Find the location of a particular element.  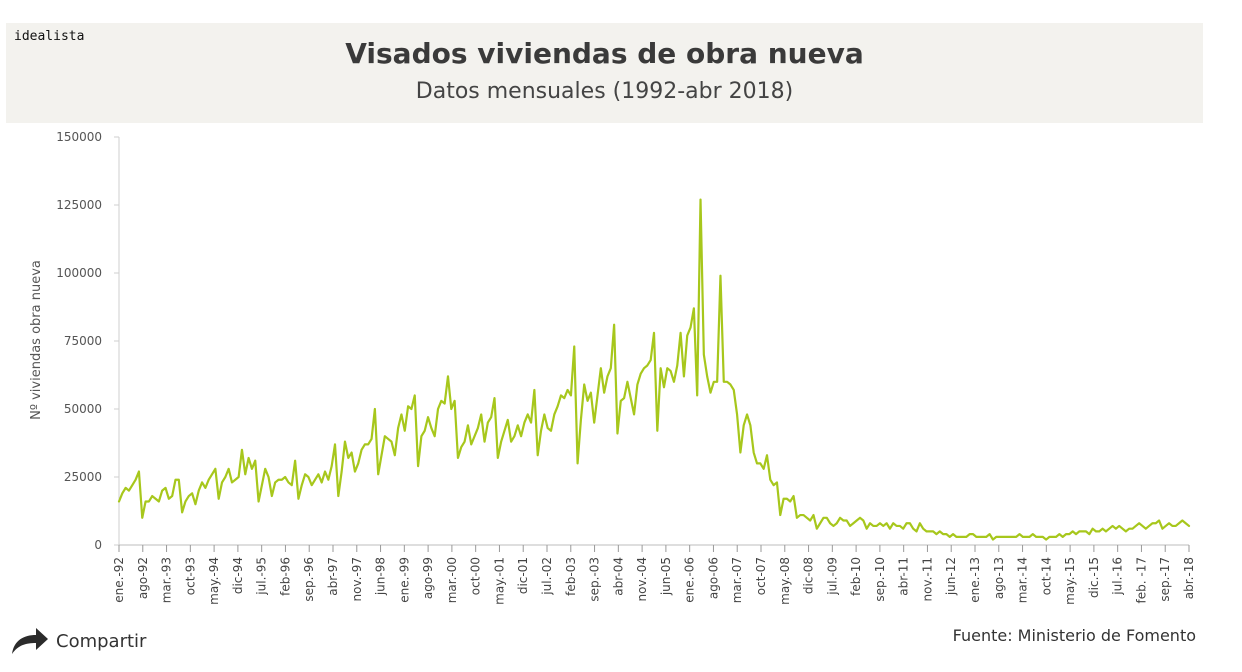

x-tick-label: abr-97 is located at coordinates (333, 576).